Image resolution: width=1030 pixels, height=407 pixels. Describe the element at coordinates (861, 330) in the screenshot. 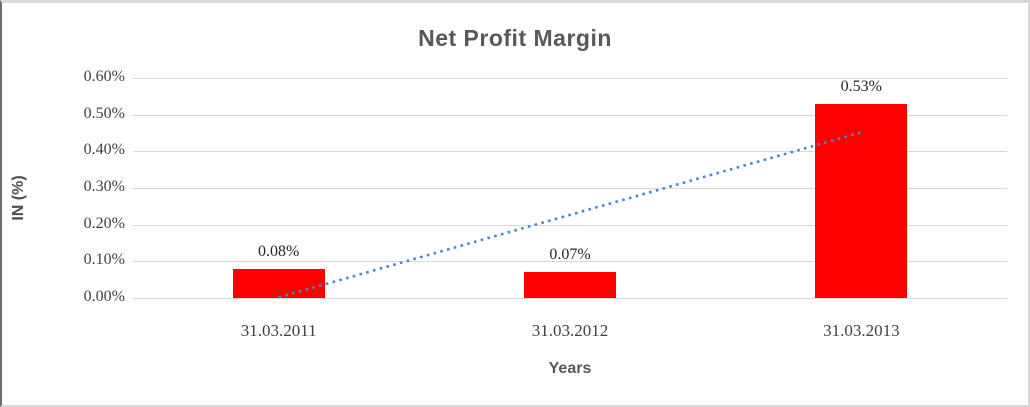

I see `x-tick-label: 31.03.2013` at that location.